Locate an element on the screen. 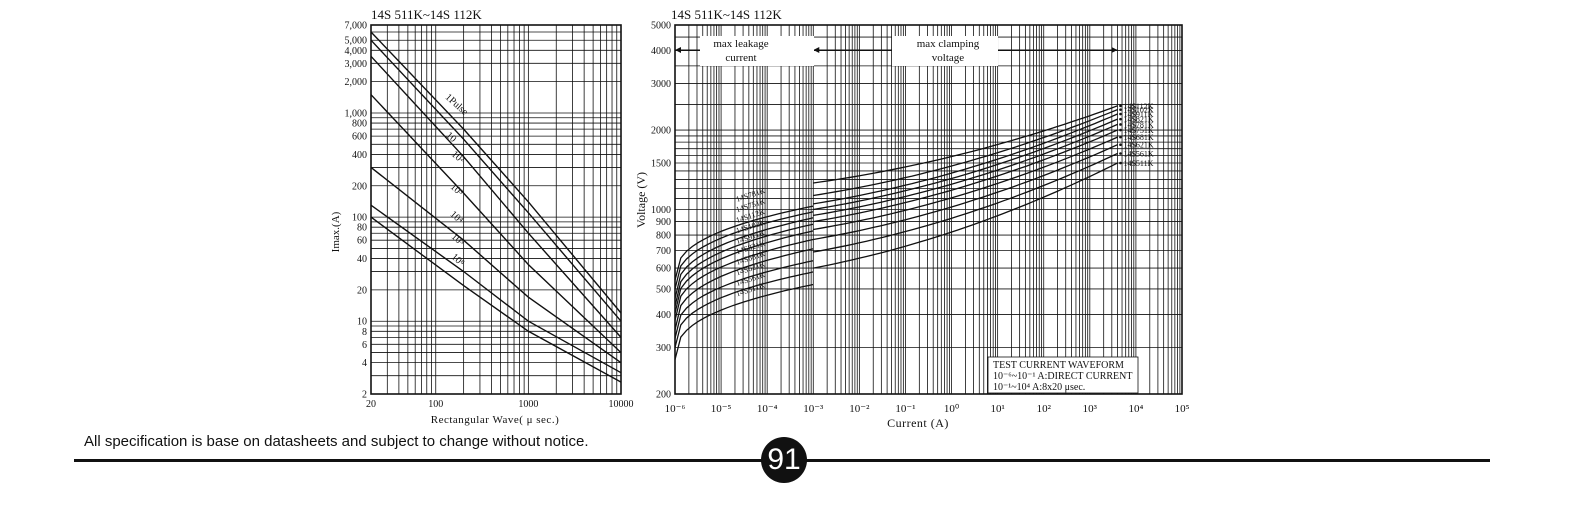  left-chart-title: 14S 511K~14S 112K is located at coordinates (426, 14).